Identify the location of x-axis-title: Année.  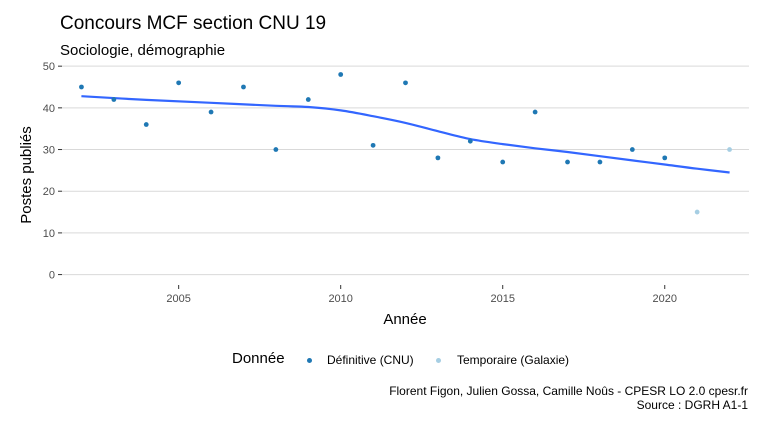
(404, 319).